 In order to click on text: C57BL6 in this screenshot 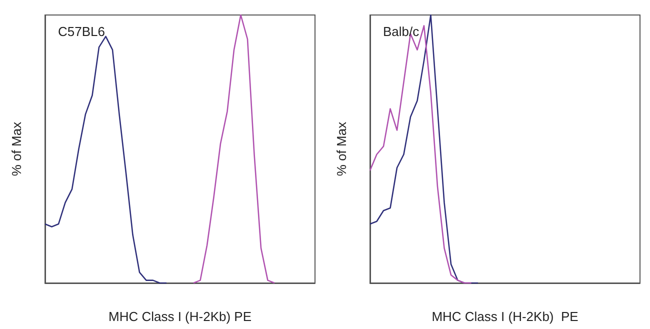, I will do `click(81, 31)`.